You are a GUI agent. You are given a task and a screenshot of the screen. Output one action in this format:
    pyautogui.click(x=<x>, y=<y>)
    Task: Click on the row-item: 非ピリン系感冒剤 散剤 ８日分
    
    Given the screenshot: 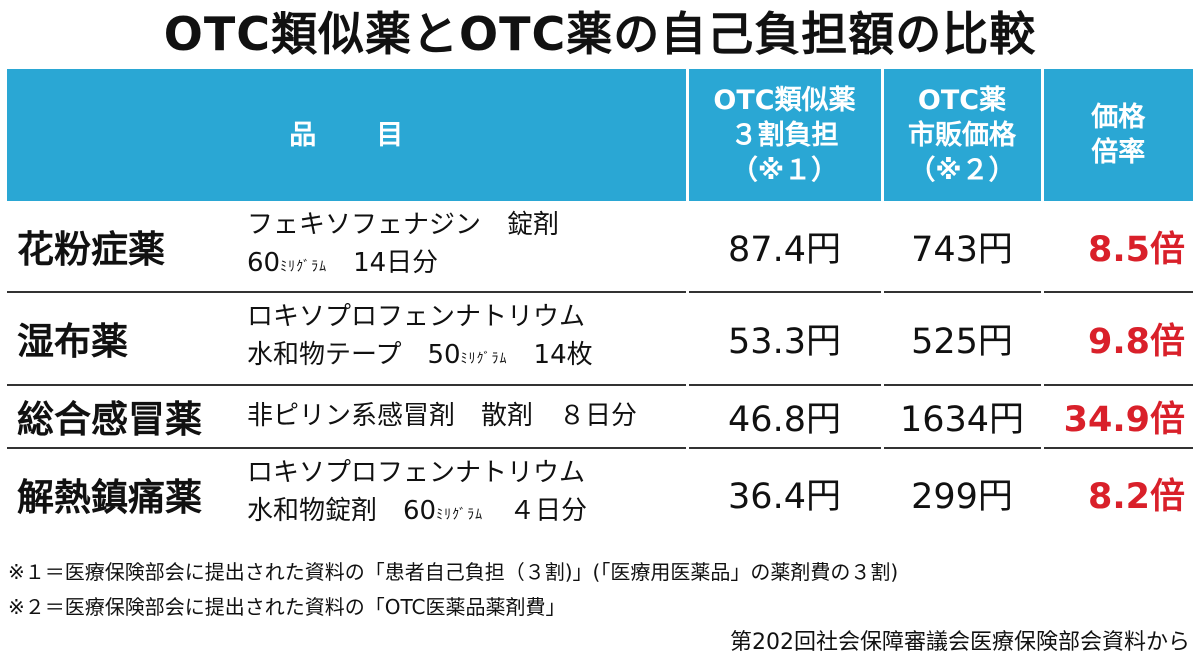 What is the action you would take?
    pyautogui.click(x=461, y=415)
    